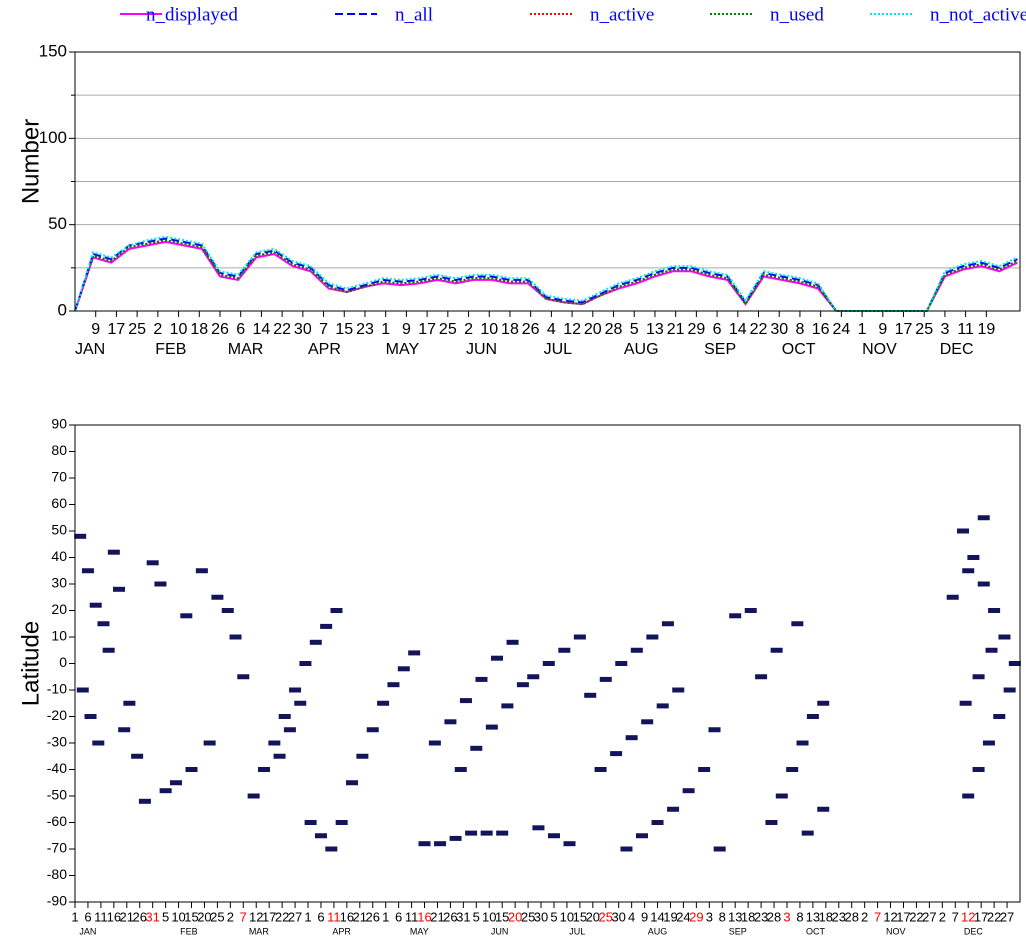  What do you see at coordinates (851, 916) in the screenshot?
I see `x-tick-label: 28` at bounding box center [851, 916].